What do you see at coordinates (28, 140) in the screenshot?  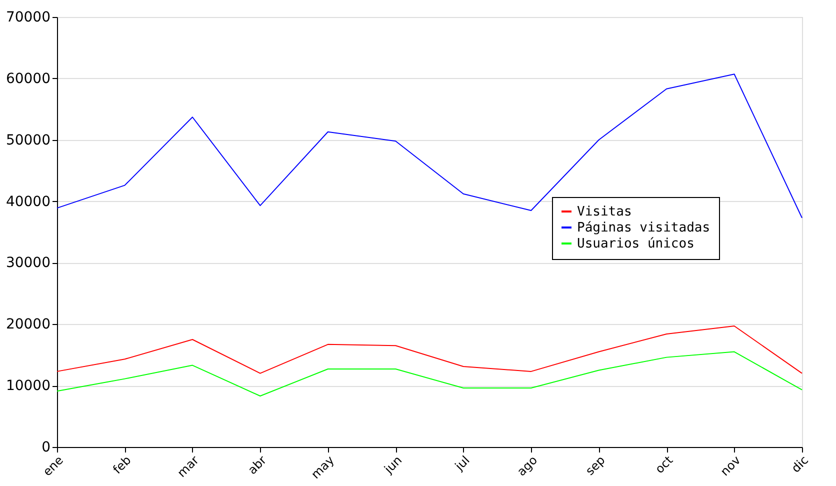 I see `y-tick-label: 50000` at bounding box center [28, 140].